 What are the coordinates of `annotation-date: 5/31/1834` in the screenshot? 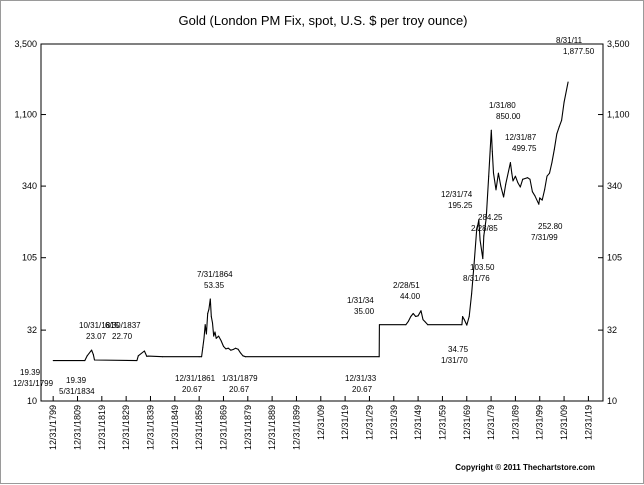 It's located at (77, 391).